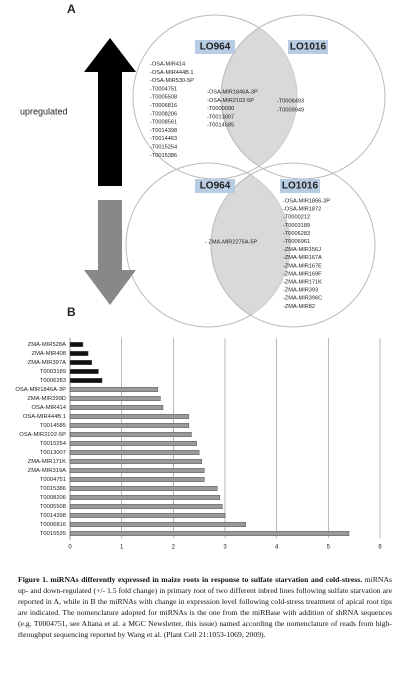  Describe the element at coordinates (53, 372) in the screenshot. I see `y-tick-label: T0003189` at that location.